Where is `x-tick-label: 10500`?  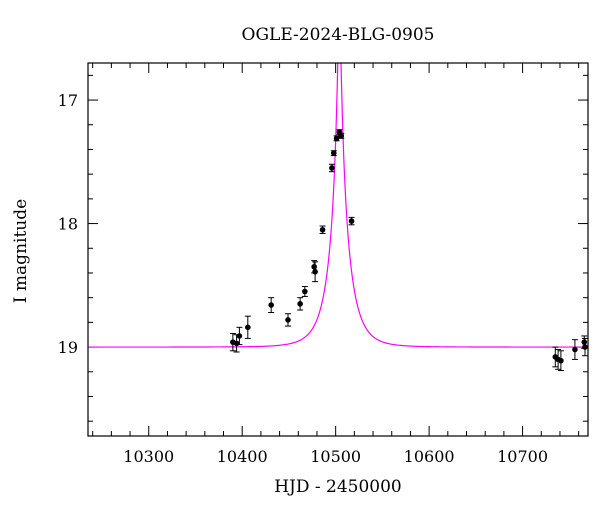 x-tick-label: 10500 is located at coordinates (335, 456).